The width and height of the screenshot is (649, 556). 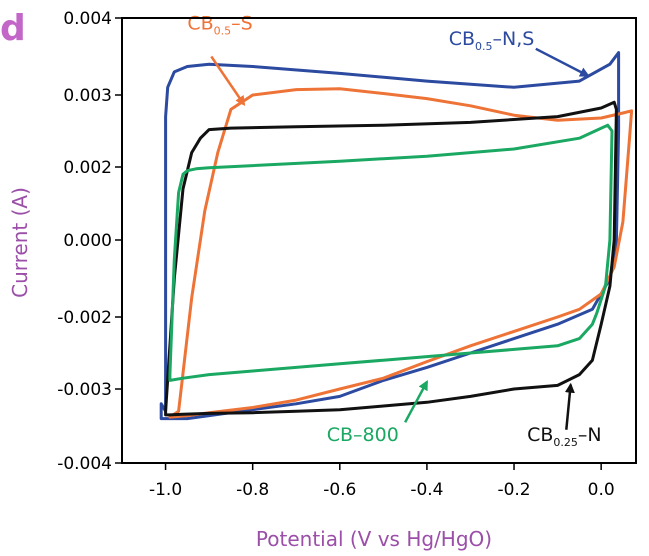 I want to click on x-tick-label: 0.0, so click(x=601, y=490).